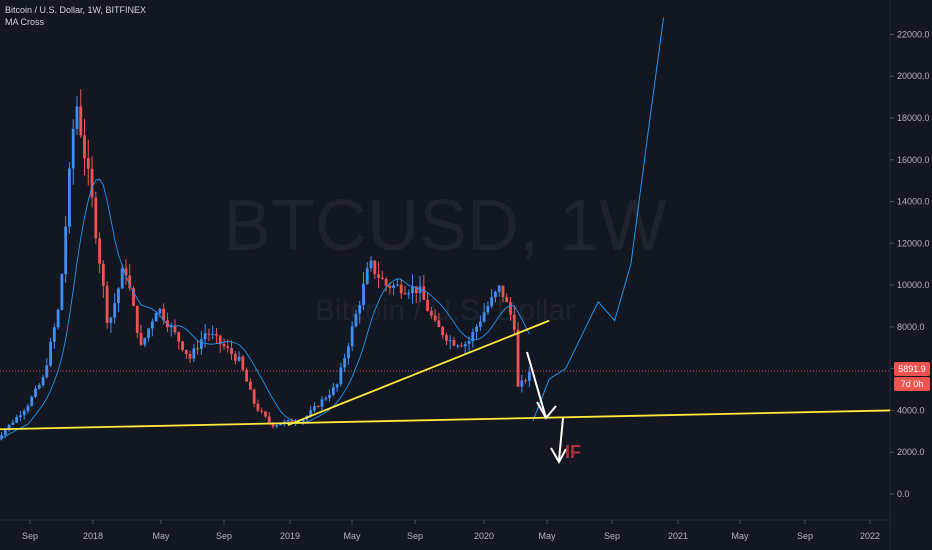 This screenshot has width=932, height=550. I want to click on countdown-badge: 7d 0h, so click(912, 384).